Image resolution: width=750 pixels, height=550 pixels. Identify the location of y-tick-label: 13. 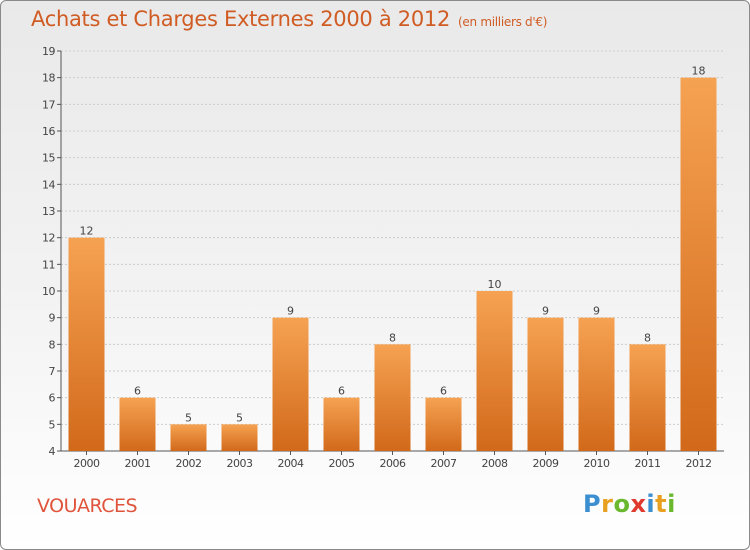
(48, 211).